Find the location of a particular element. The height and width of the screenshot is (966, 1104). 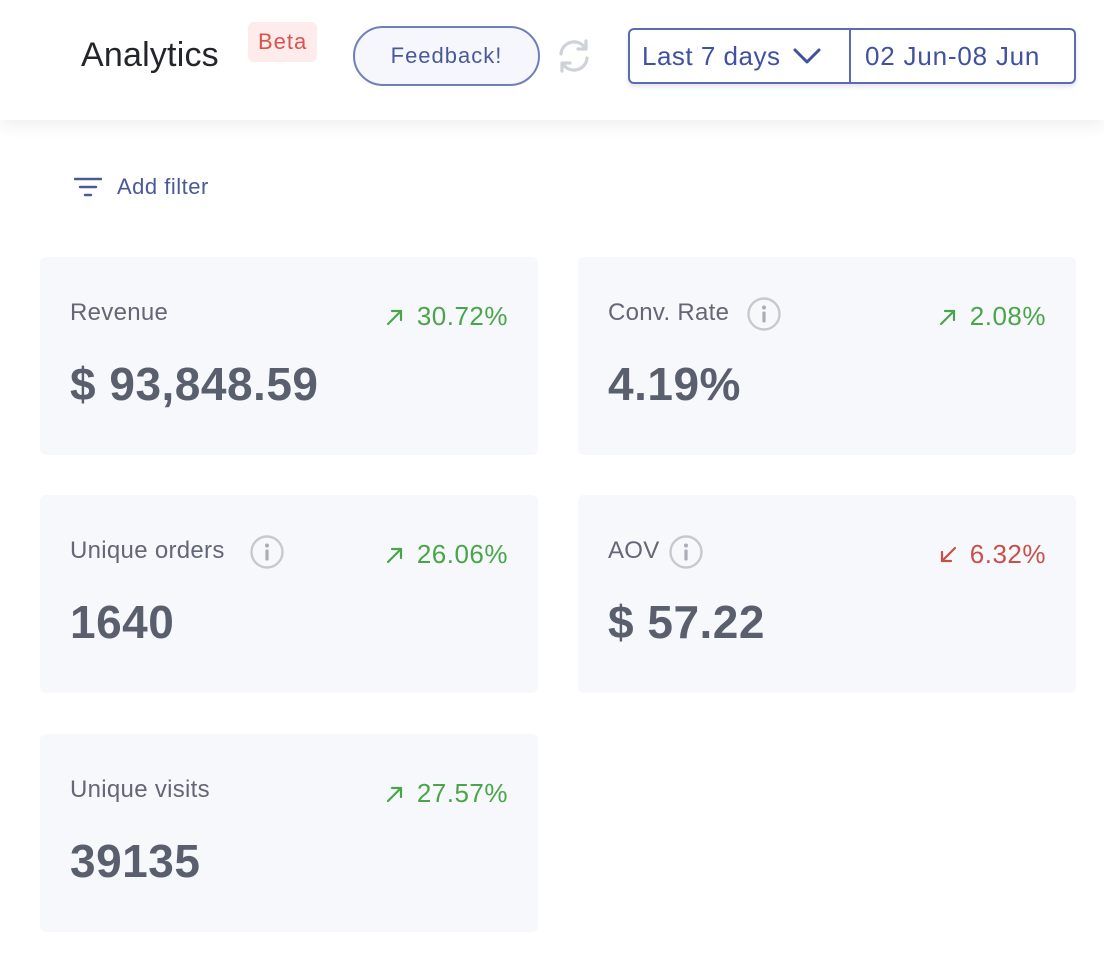

feedback-button: Feedback! is located at coordinates (446, 56).